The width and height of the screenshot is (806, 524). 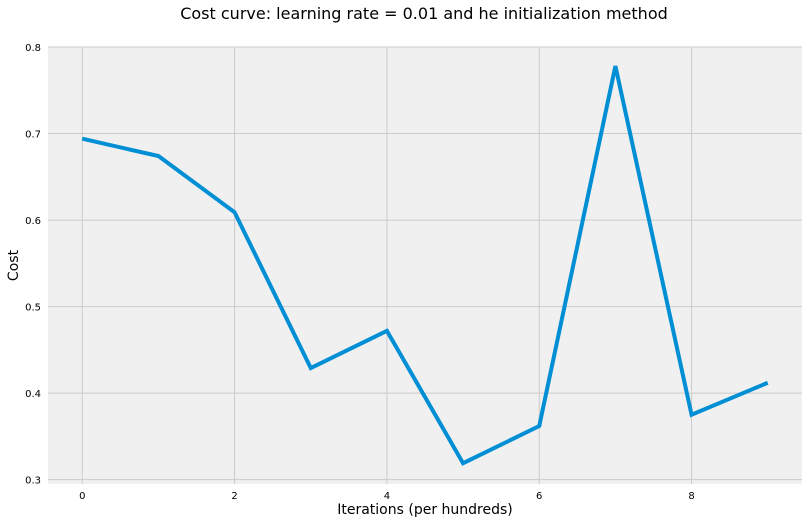 What do you see at coordinates (33, 135) in the screenshot?
I see `y-tick-label: 0.7` at bounding box center [33, 135].